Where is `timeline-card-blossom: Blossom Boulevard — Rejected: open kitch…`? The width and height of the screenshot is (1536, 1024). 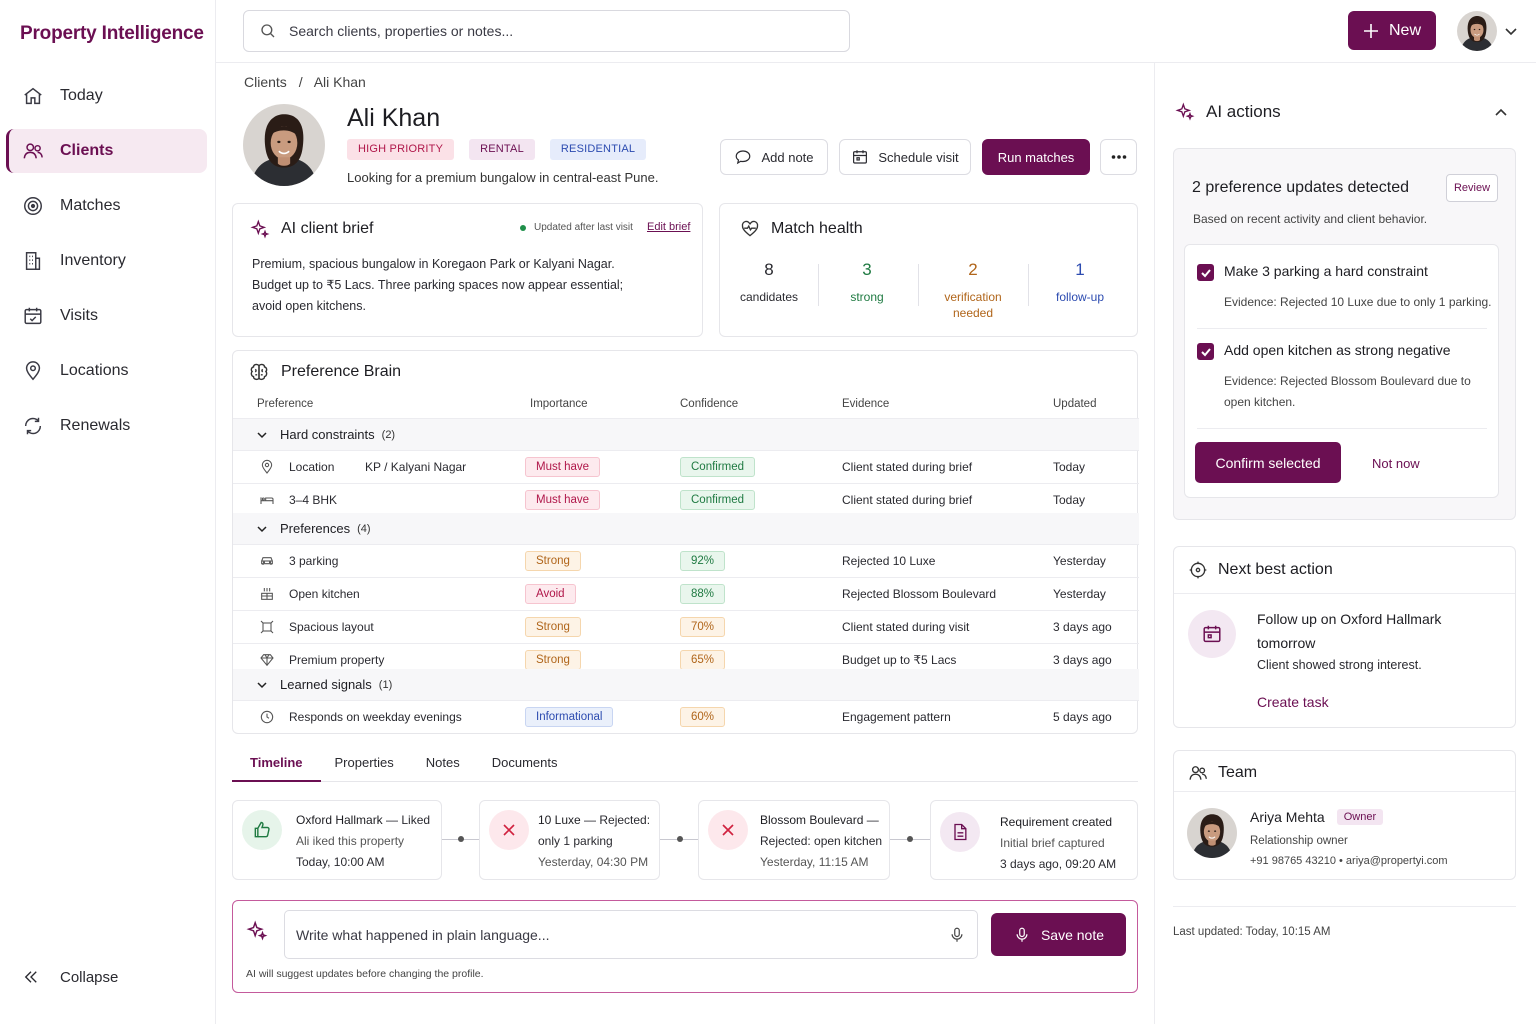 timeline-card-blossom: Blossom Boulevard — Rejected: open kitch… is located at coordinates (794, 840).